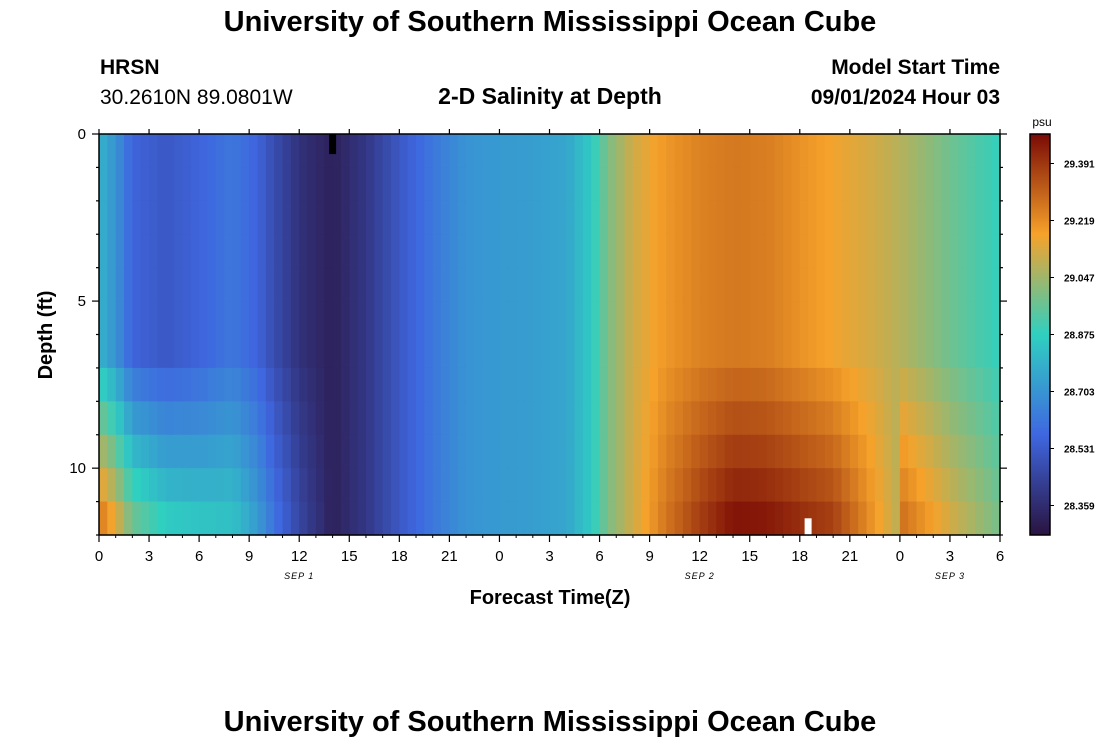 The image size is (1100, 750). Describe the element at coordinates (1079, 450) in the screenshot. I see `colorbar-tick-label: 28.531` at that location.